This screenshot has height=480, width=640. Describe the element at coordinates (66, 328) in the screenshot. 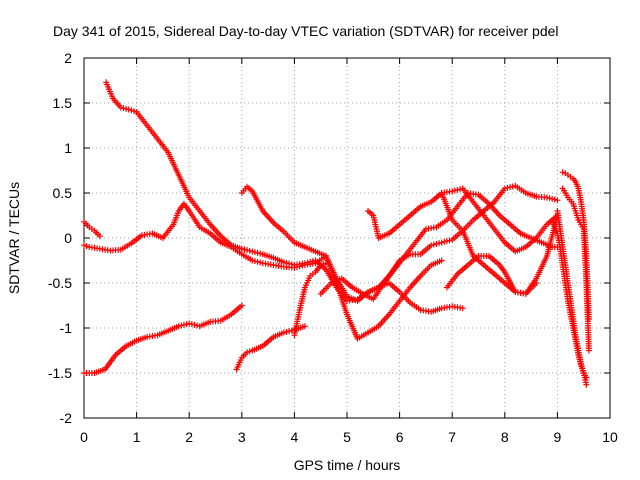

I see `y-tick-label: -1` at that location.